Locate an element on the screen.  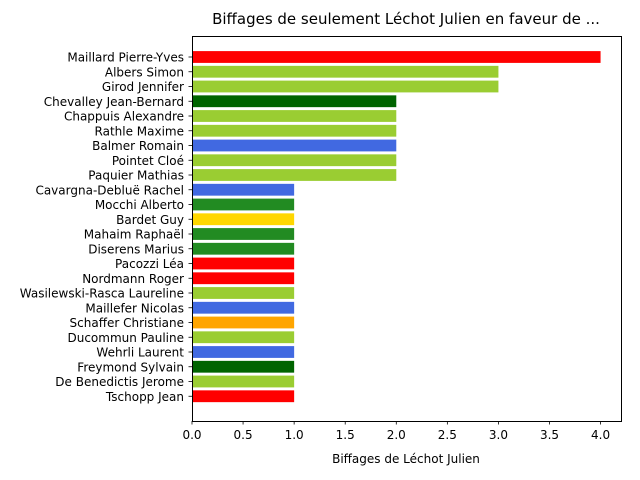
category-label: Chappuis Alexandre is located at coordinates (124, 117).